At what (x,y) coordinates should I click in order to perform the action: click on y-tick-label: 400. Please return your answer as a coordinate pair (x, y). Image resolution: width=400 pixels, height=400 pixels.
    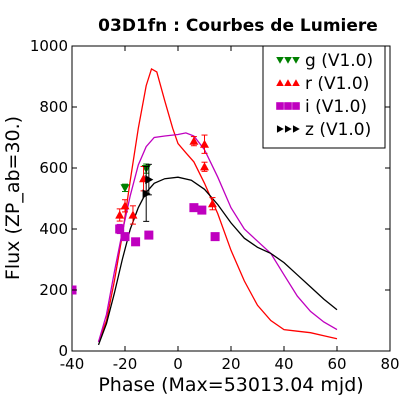
    Looking at the image, I should click on (53, 229).